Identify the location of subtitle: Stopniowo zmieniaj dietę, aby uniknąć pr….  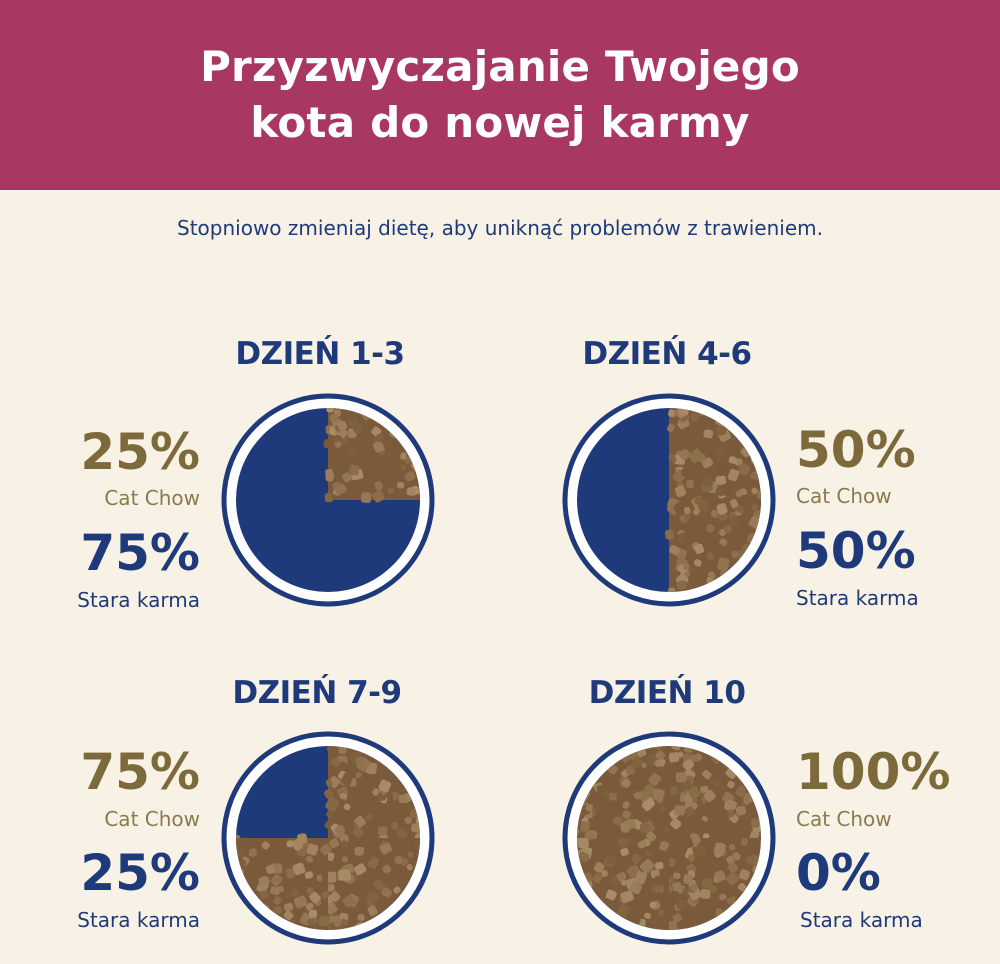
(500, 228).